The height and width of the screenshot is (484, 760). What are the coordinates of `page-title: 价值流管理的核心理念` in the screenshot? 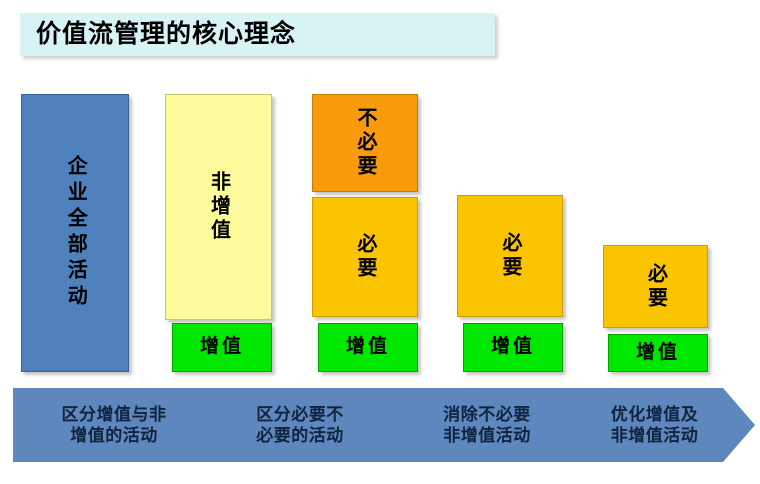 It's located at (166, 34).